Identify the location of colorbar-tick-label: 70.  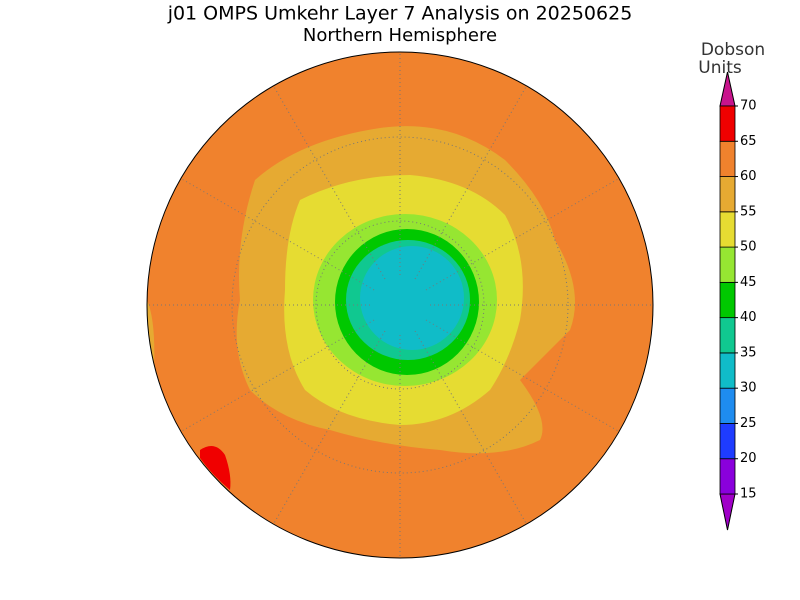
(748, 106).